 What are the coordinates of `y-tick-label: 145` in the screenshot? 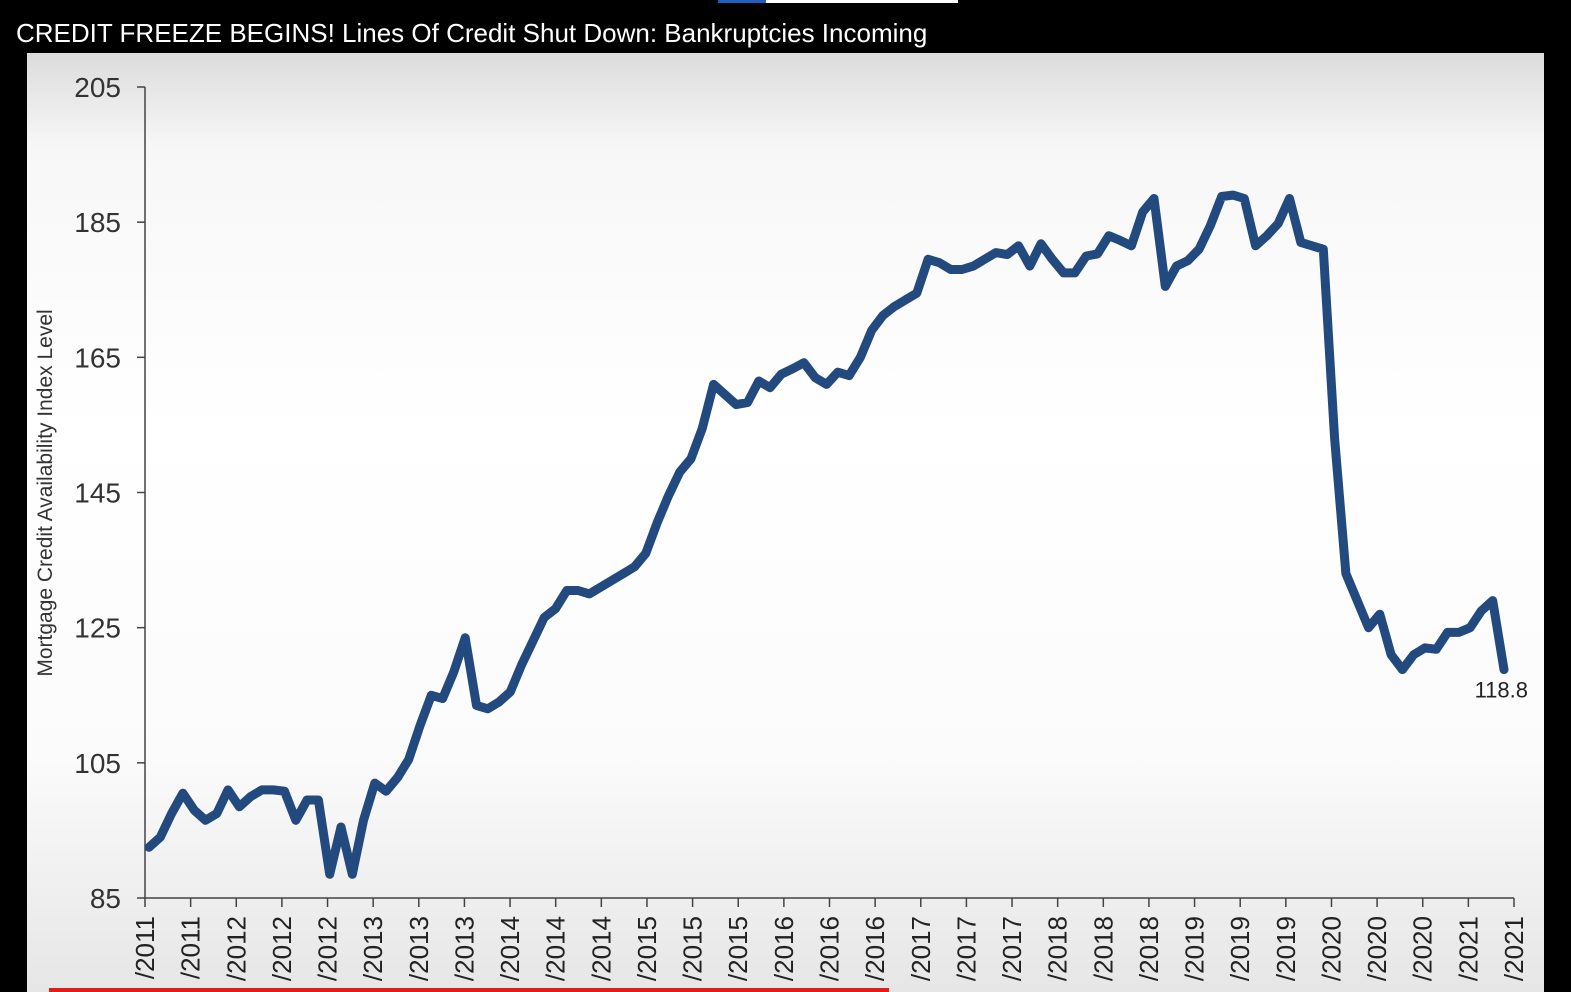 It's located at (97, 493).